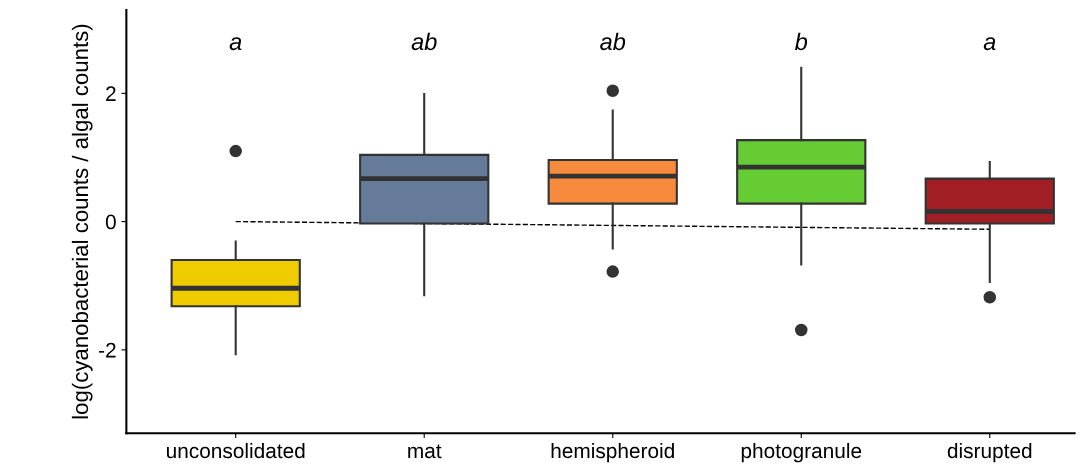  Describe the element at coordinates (111, 93) in the screenshot. I see `y-tick-label: 2` at that location.